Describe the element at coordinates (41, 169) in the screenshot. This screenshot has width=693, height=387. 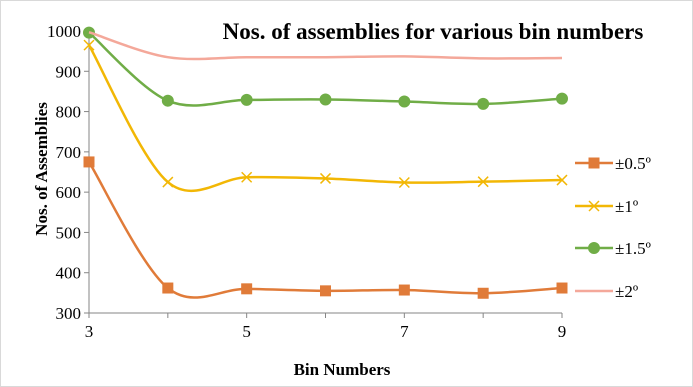
I see `y-axis-title: Nos. of Assemblies` at that location.